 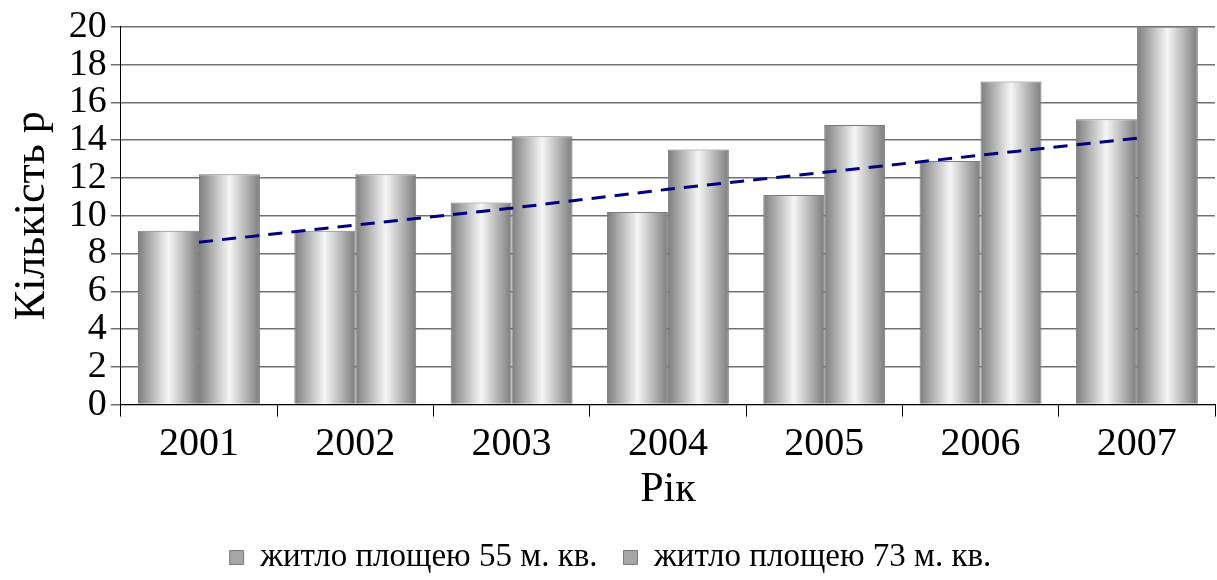 I want to click on x-tick-label: 2004, so click(x=667, y=442).